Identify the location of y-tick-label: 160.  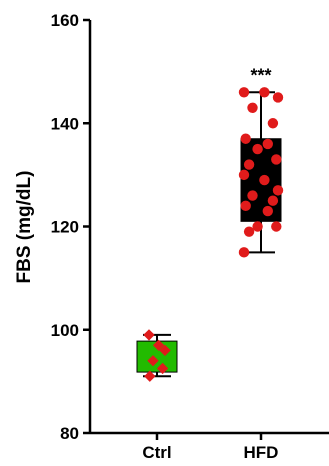
(65, 20).